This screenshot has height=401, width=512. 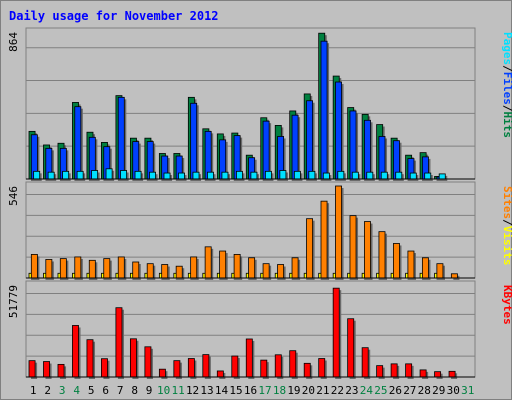 What do you see at coordinates (250, 390) in the screenshot?
I see `day-label: 16` at bounding box center [250, 390].